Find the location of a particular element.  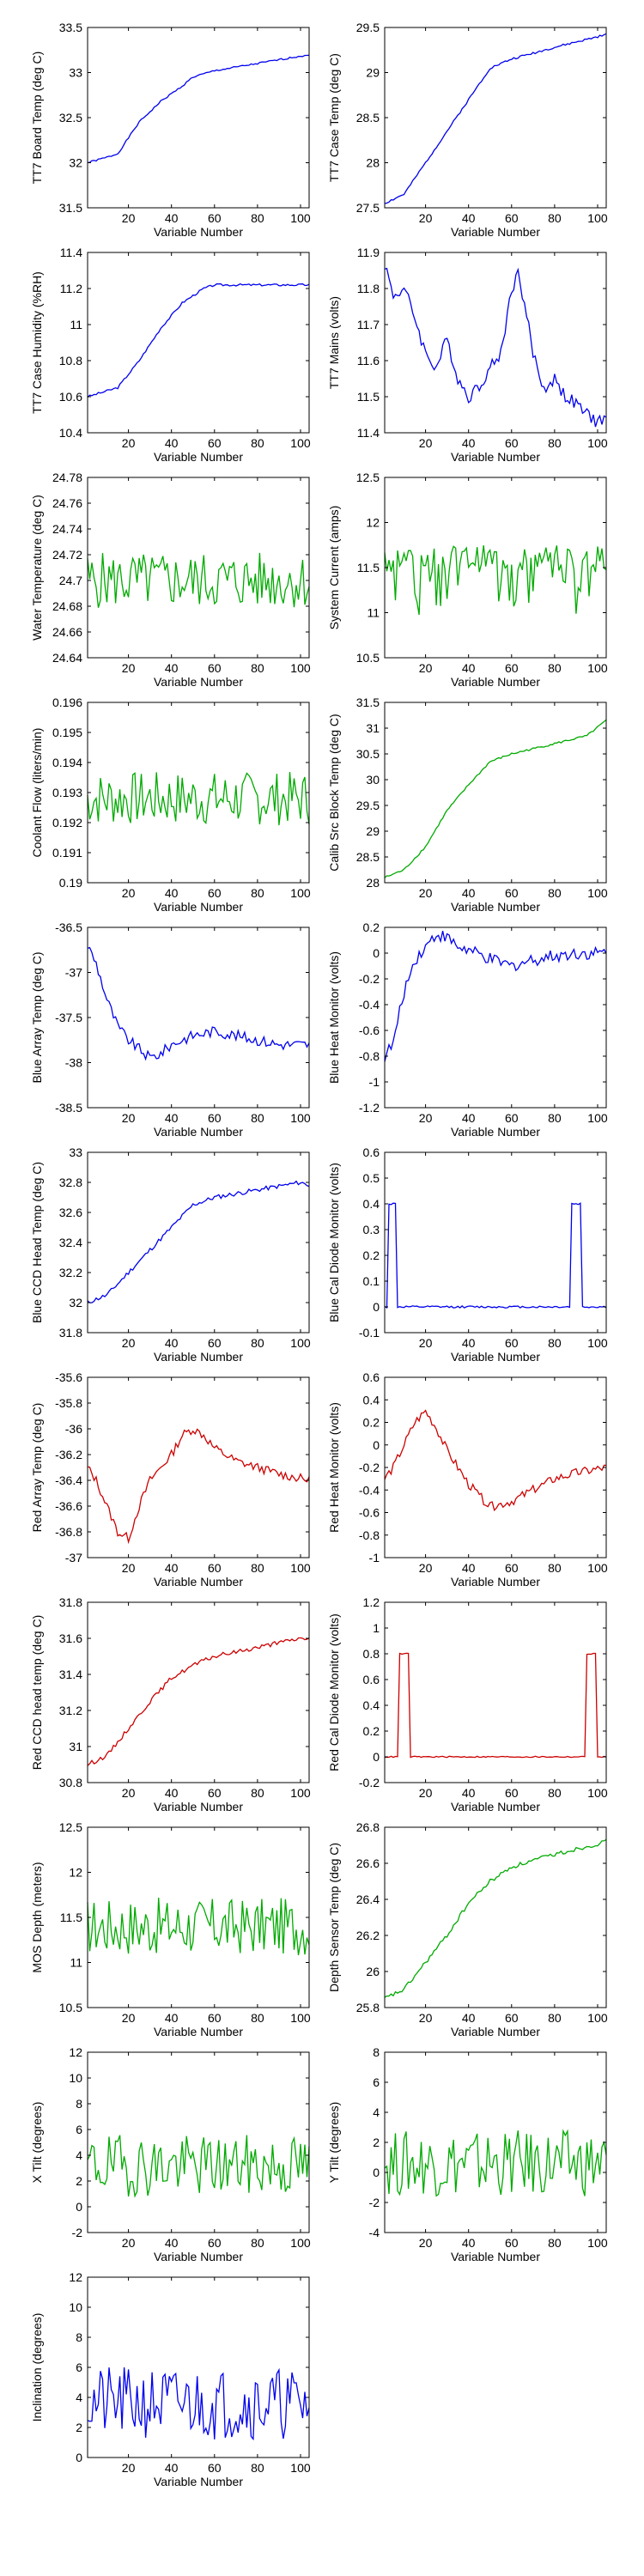

y-tick-label: -1.2 is located at coordinates (369, 1108).